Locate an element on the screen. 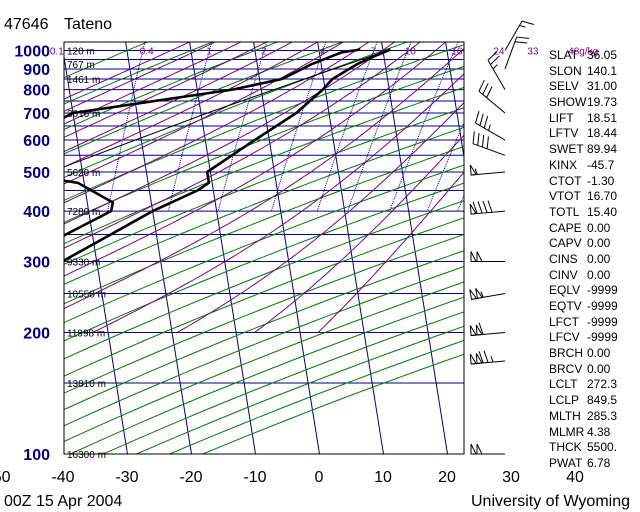  data-source: University of Wyoming is located at coordinates (550, 501).